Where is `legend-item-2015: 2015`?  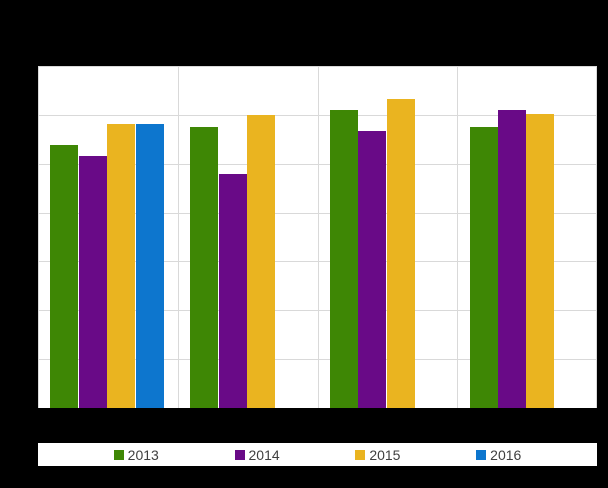 legend-item-2015: 2015 is located at coordinates (377, 455).